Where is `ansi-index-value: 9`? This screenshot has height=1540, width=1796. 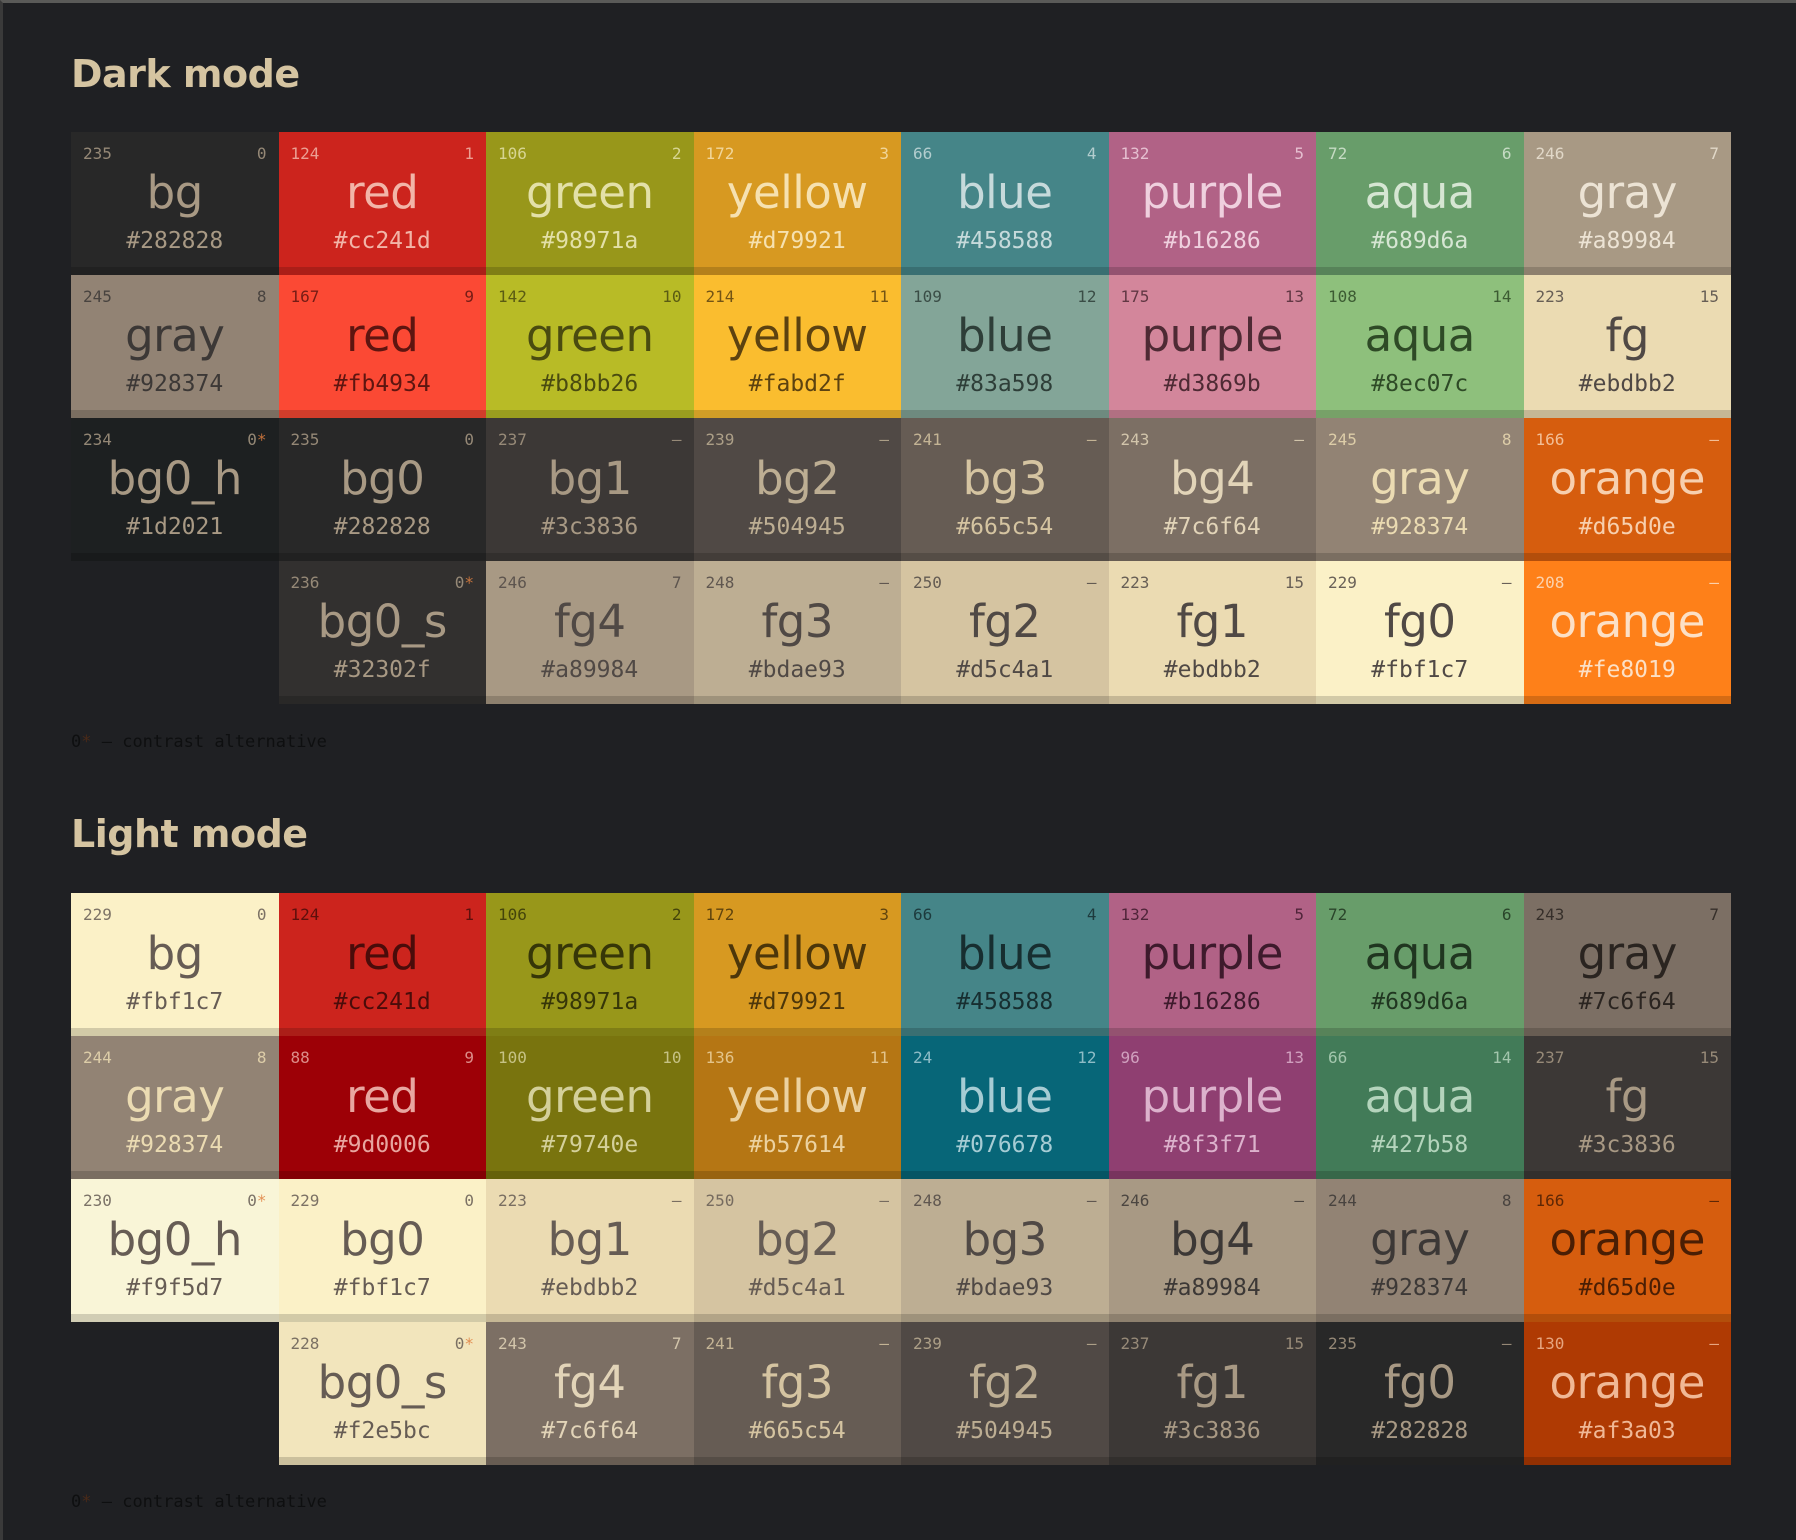 ansi-index-value: 9 is located at coordinates (469, 296).